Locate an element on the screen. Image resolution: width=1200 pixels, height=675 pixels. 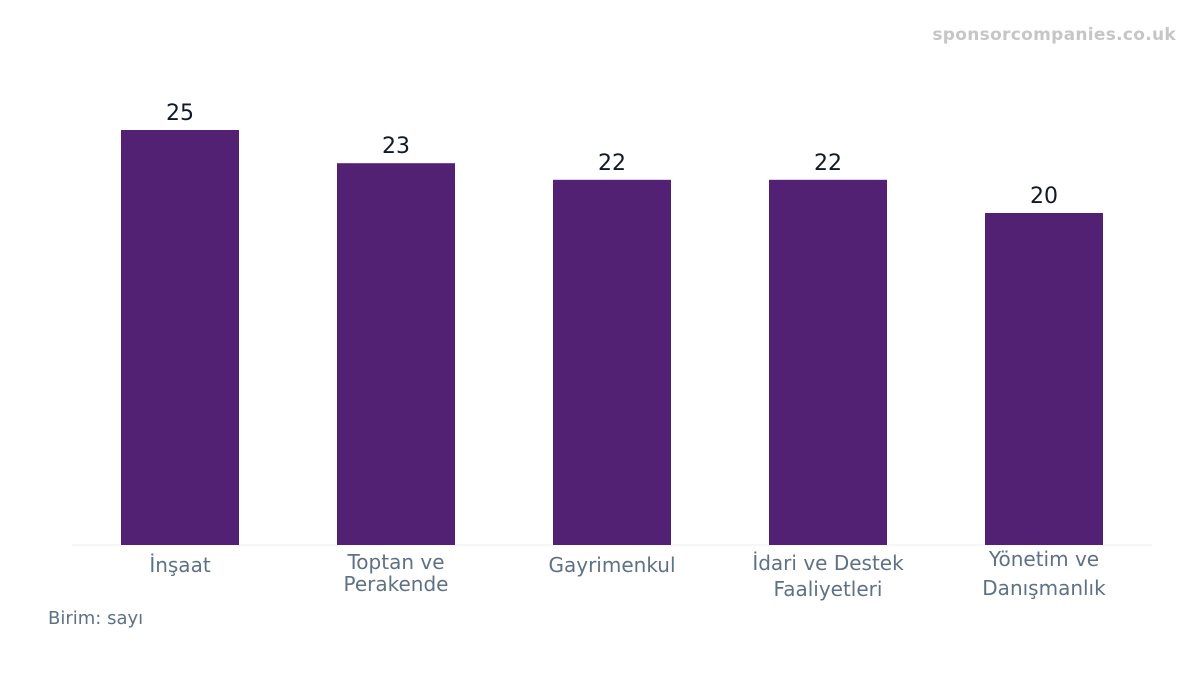
tick-label-3-line-0: İdari ve Destek is located at coordinates (828, 563).